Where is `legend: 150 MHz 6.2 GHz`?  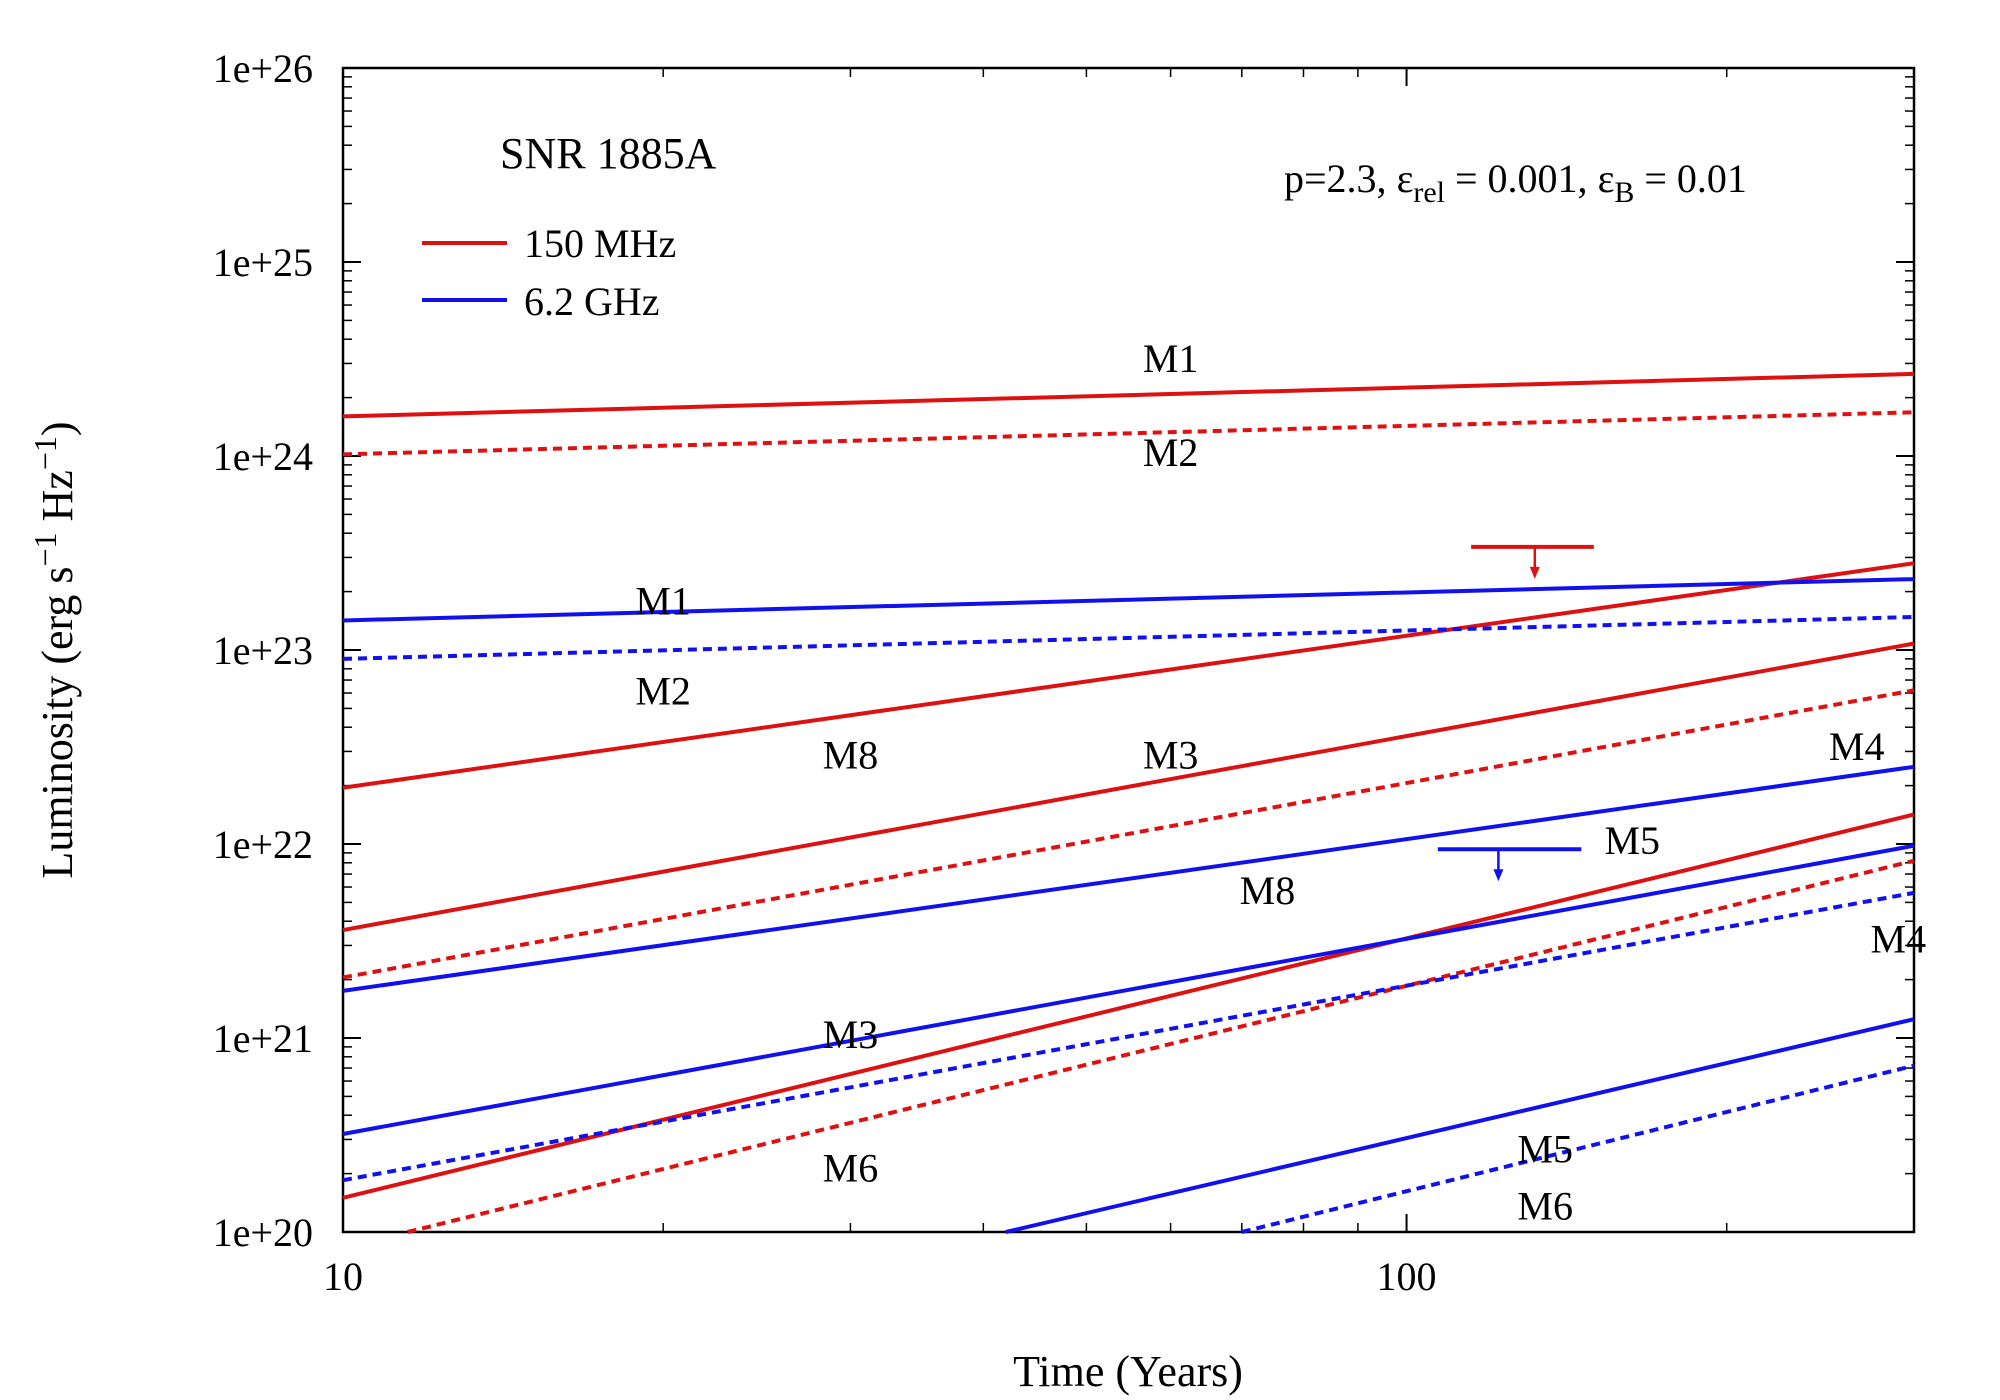 legend: 150 MHz 6.2 GHz is located at coordinates (549, 272).